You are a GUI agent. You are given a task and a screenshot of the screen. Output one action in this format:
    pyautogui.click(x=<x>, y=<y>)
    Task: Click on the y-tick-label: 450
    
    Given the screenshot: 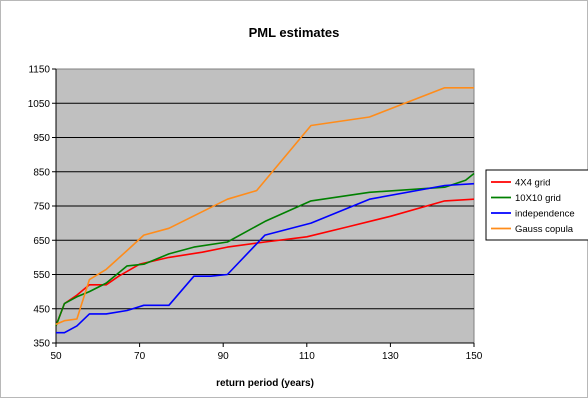 What is the action you would take?
    pyautogui.click(x=41, y=309)
    